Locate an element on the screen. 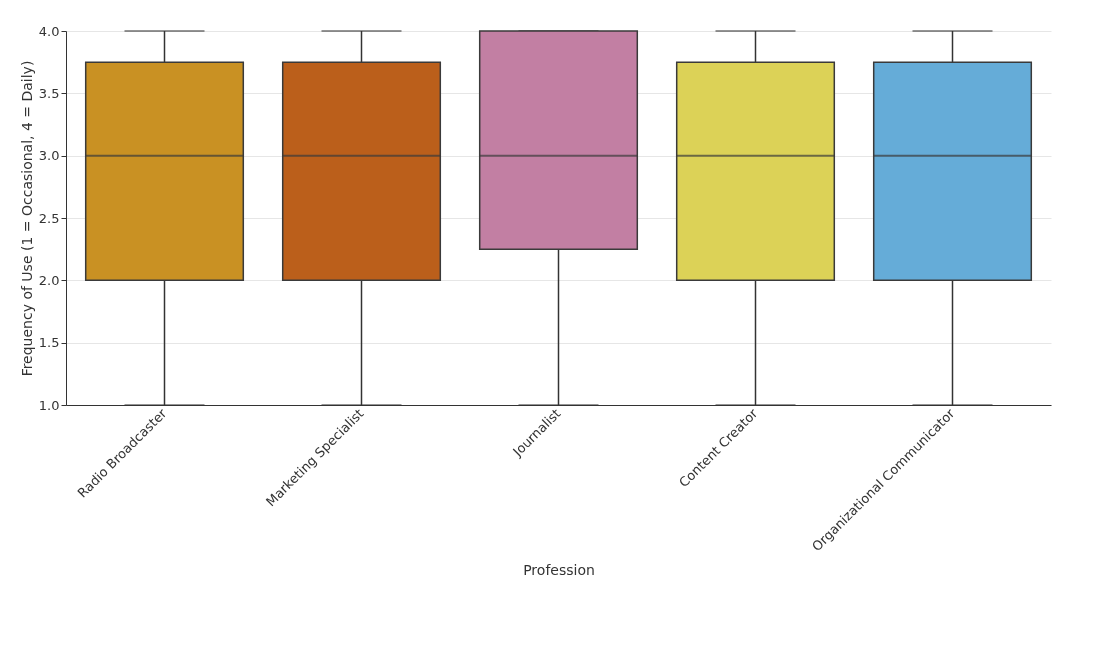 The image size is (1113, 648). y-tick-label: 1.5 is located at coordinates (49, 343).